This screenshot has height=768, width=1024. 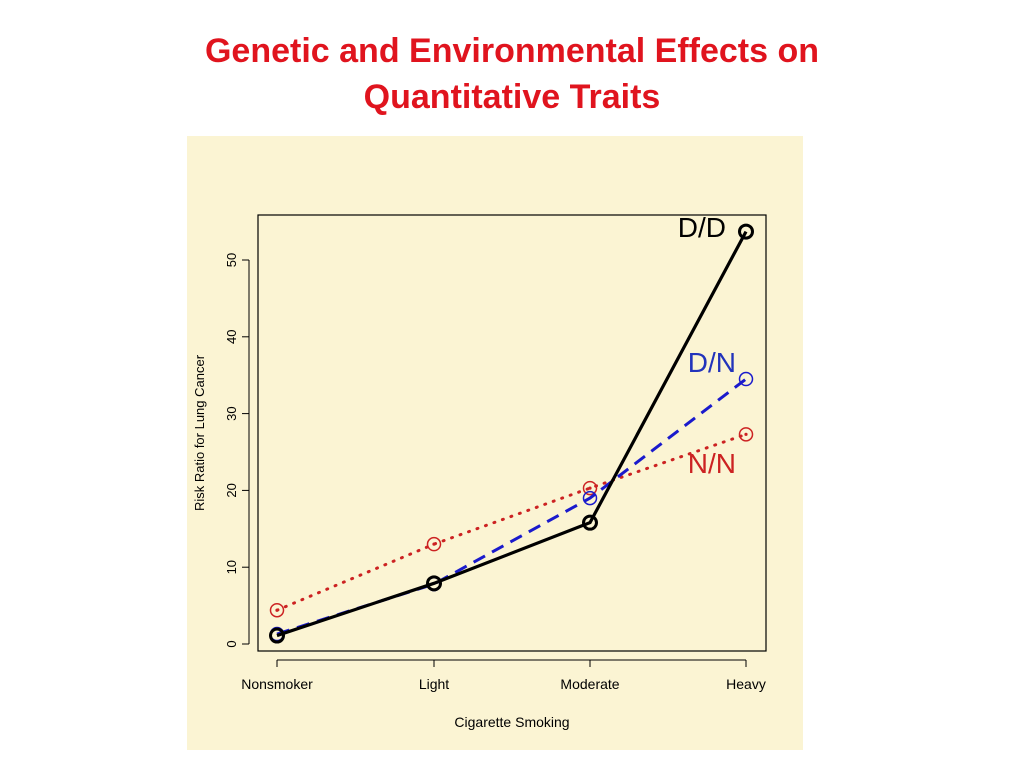 What do you see at coordinates (702, 227) in the screenshot?
I see `series-label-dd: D/D` at bounding box center [702, 227].